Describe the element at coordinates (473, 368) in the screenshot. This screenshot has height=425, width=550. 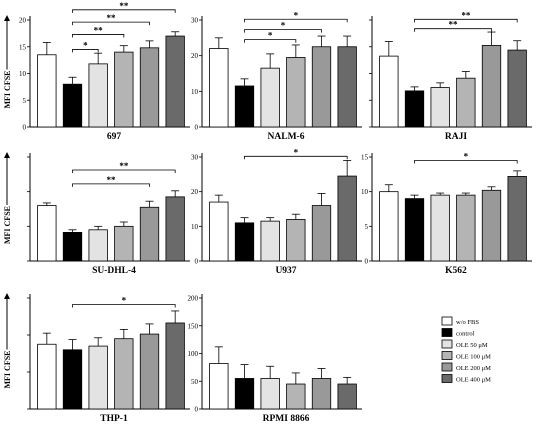
I see `legend-label: OLE 200 μM` at that location.